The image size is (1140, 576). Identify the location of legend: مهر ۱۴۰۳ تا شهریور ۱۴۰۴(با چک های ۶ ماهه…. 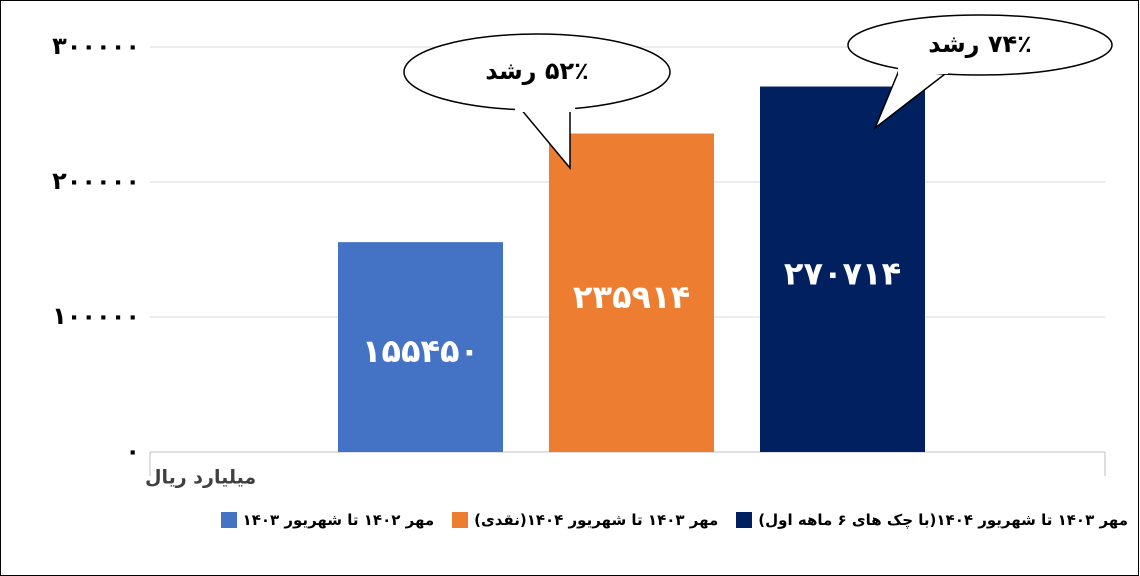
(674, 520).